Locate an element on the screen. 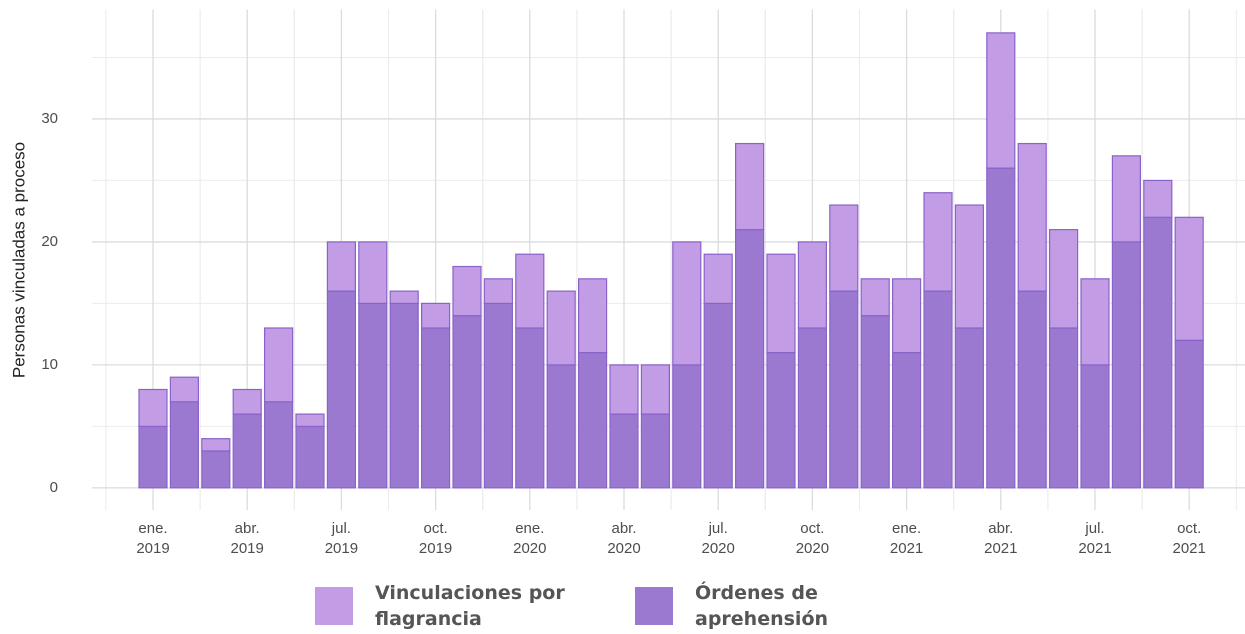 This screenshot has height=634, width=1245. legend-label: Órdenes de aprehensión is located at coordinates (762, 606).